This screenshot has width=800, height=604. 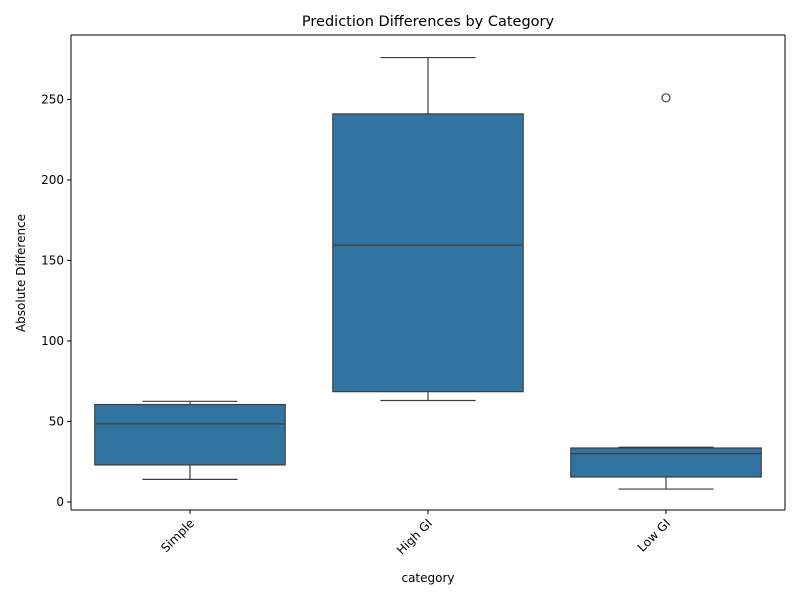 I want to click on x-tick-label: Simple, so click(x=177, y=535).